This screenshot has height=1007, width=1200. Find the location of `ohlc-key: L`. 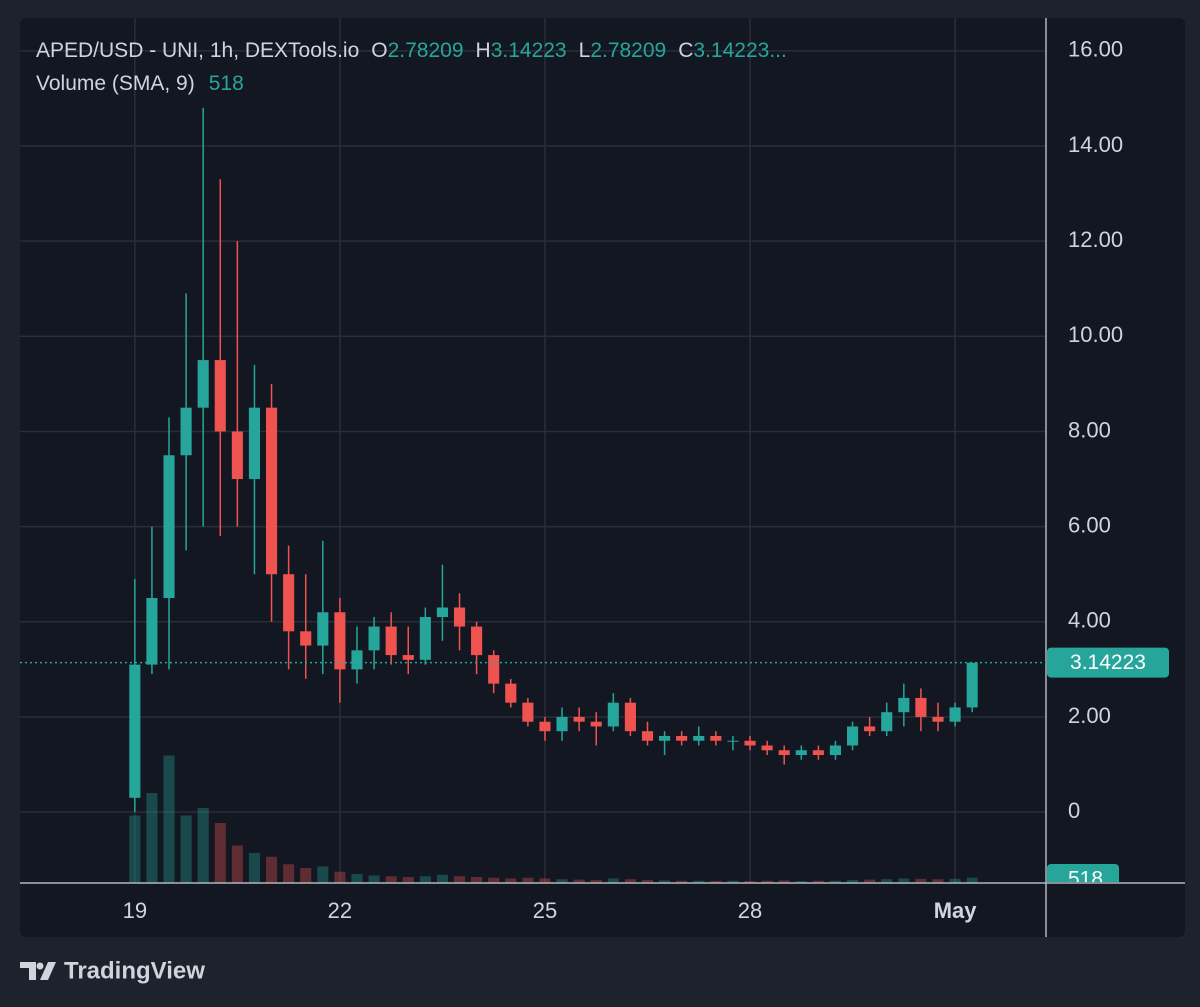

ohlc-key: L is located at coordinates (585, 50).